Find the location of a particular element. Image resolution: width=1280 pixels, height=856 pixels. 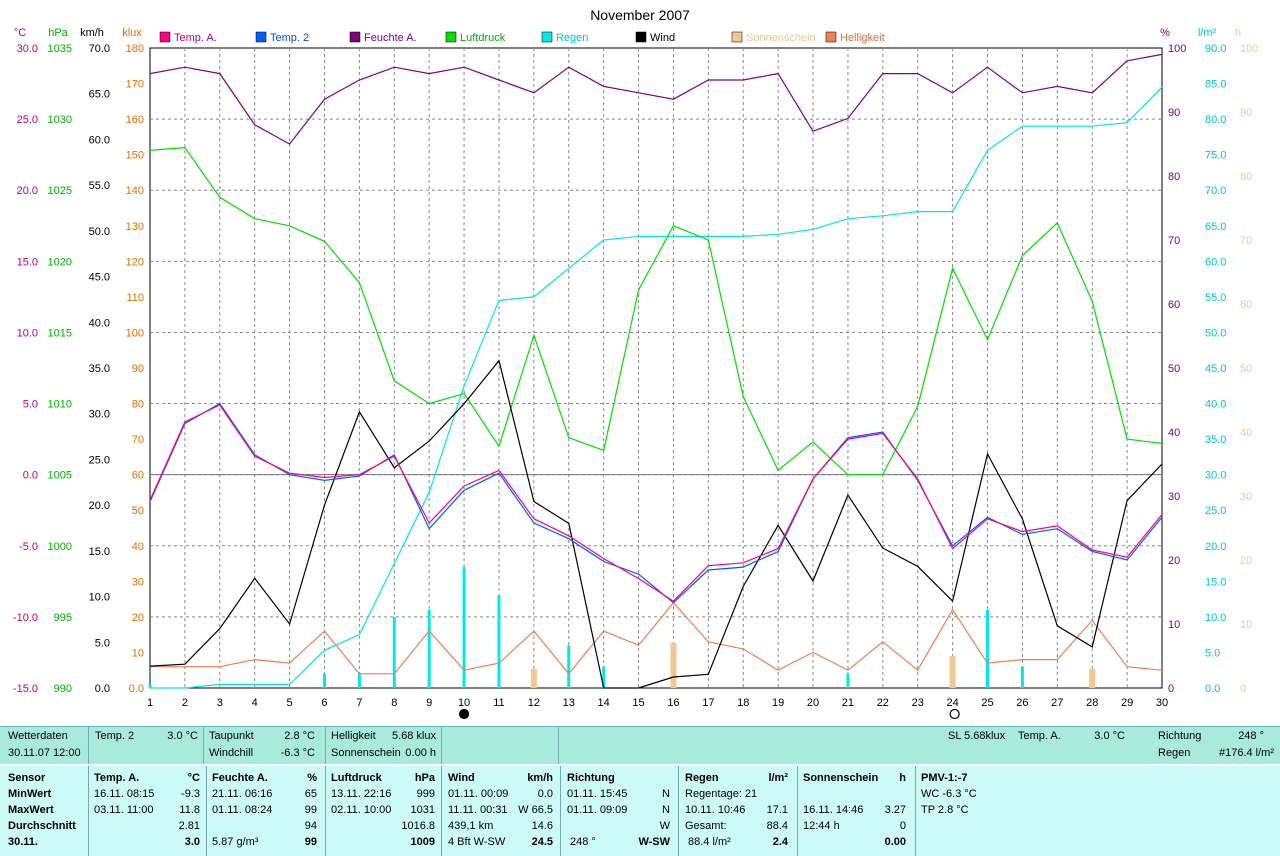

wind-beaufort: 4 Bft W-SW is located at coordinates (477, 842).